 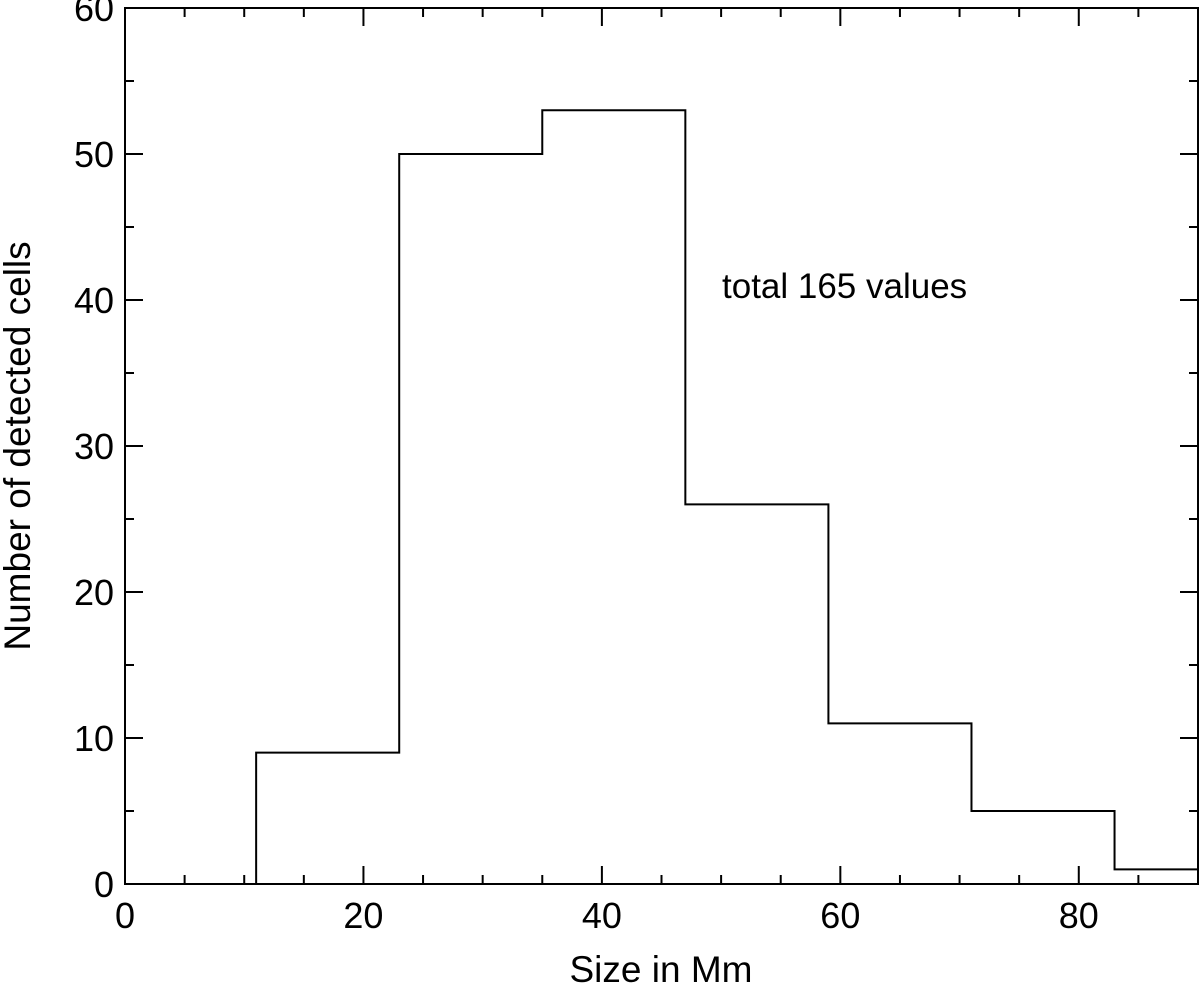 What do you see at coordinates (94, 592) in the screenshot?
I see `y-tick-label: 20` at bounding box center [94, 592].